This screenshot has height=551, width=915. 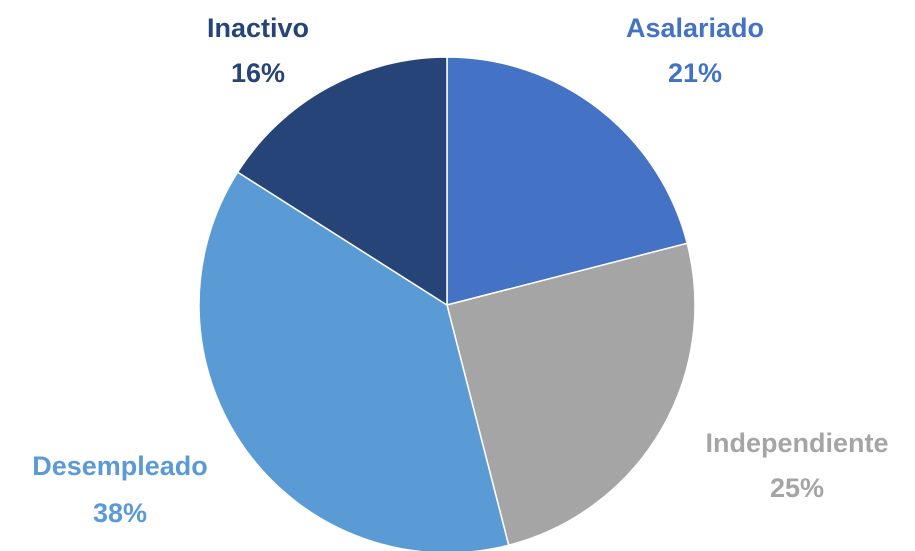 What do you see at coordinates (258, 28) in the screenshot?
I see `slice-label: Inactivo` at bounding box center [258, 28].